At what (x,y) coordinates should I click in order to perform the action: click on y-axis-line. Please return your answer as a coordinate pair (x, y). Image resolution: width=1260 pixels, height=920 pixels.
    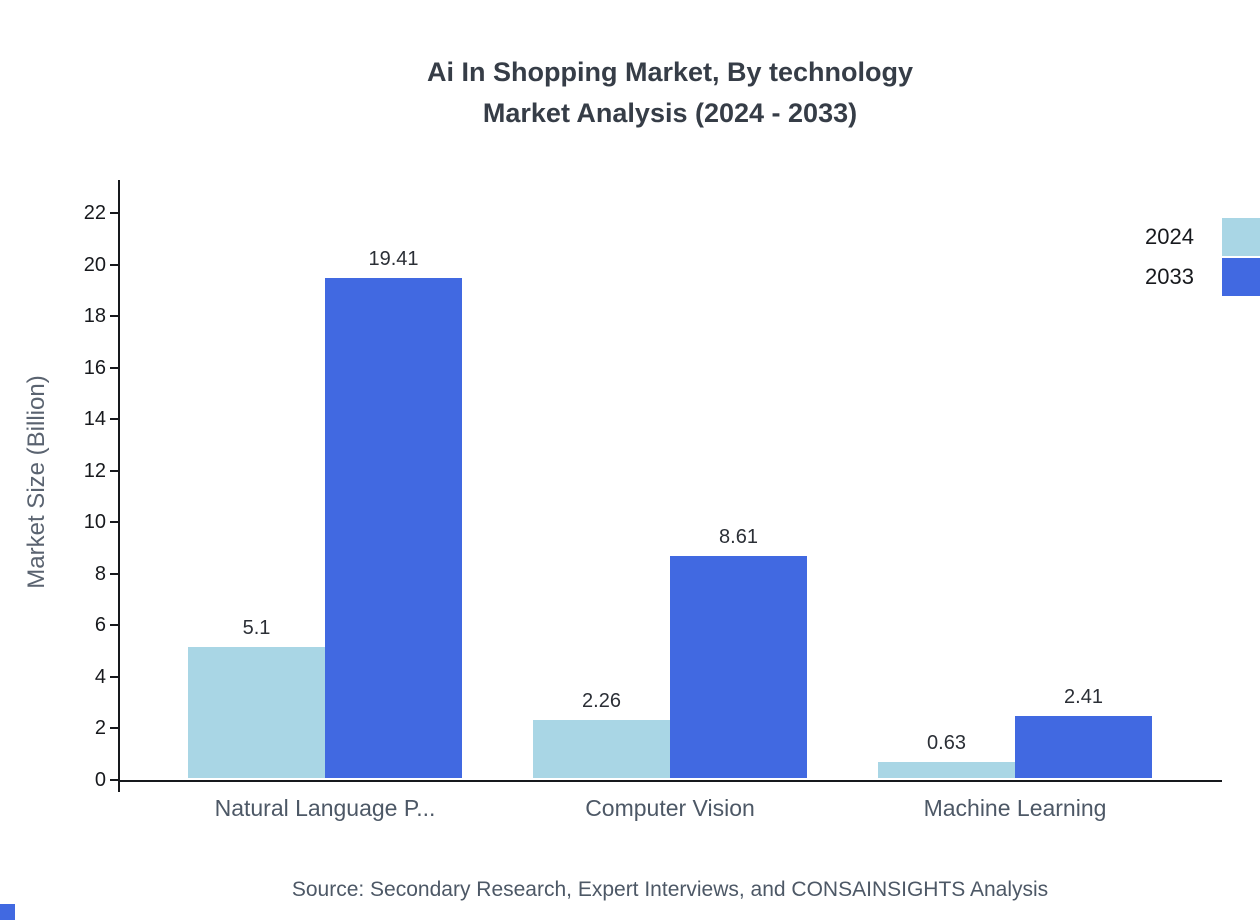
    Looking at the image, I should click on (119, 486).